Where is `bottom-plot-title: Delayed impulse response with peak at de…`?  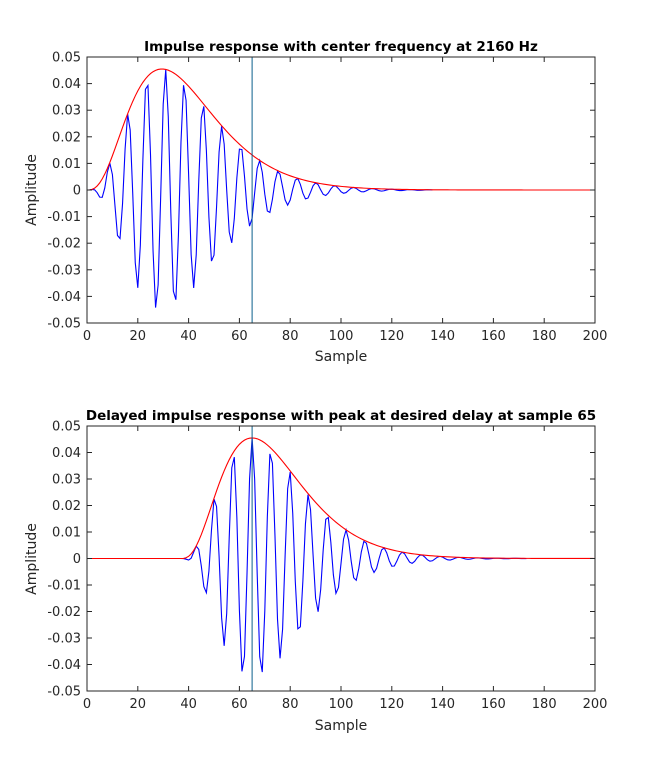
bottom-plot-title: Delayed impulse response with peak at de… is located at coordinates (341, 416).